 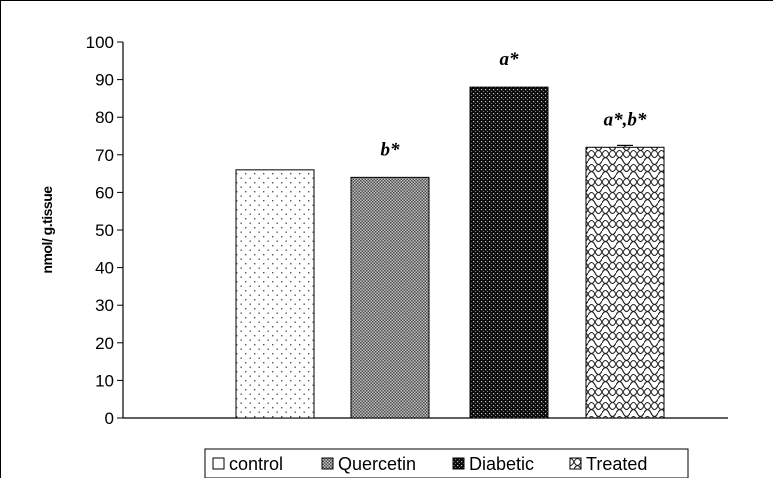 I want to click on y-tick-label: 100, so click(x=100, y=42).